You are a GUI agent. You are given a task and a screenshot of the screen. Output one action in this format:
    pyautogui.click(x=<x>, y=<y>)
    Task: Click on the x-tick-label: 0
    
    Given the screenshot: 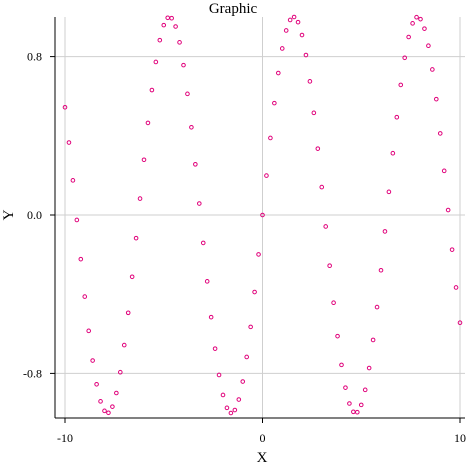 What is the action you would take?
    pyautogui.click(x=263, y=438)
    